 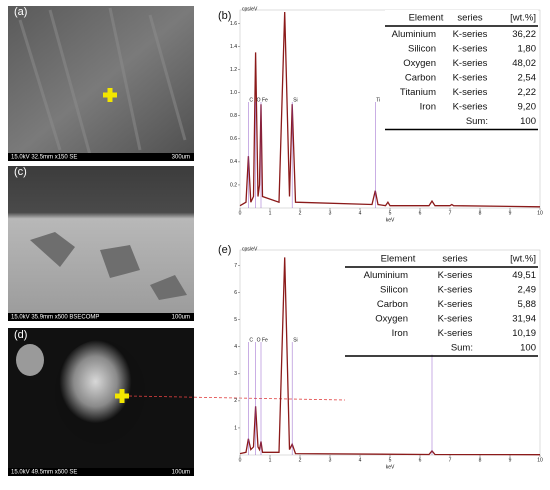 What do you see at coordinates (524, 319) in the screenshot?
I see `element-wt: 31,94` at bounding box center [524, 319].